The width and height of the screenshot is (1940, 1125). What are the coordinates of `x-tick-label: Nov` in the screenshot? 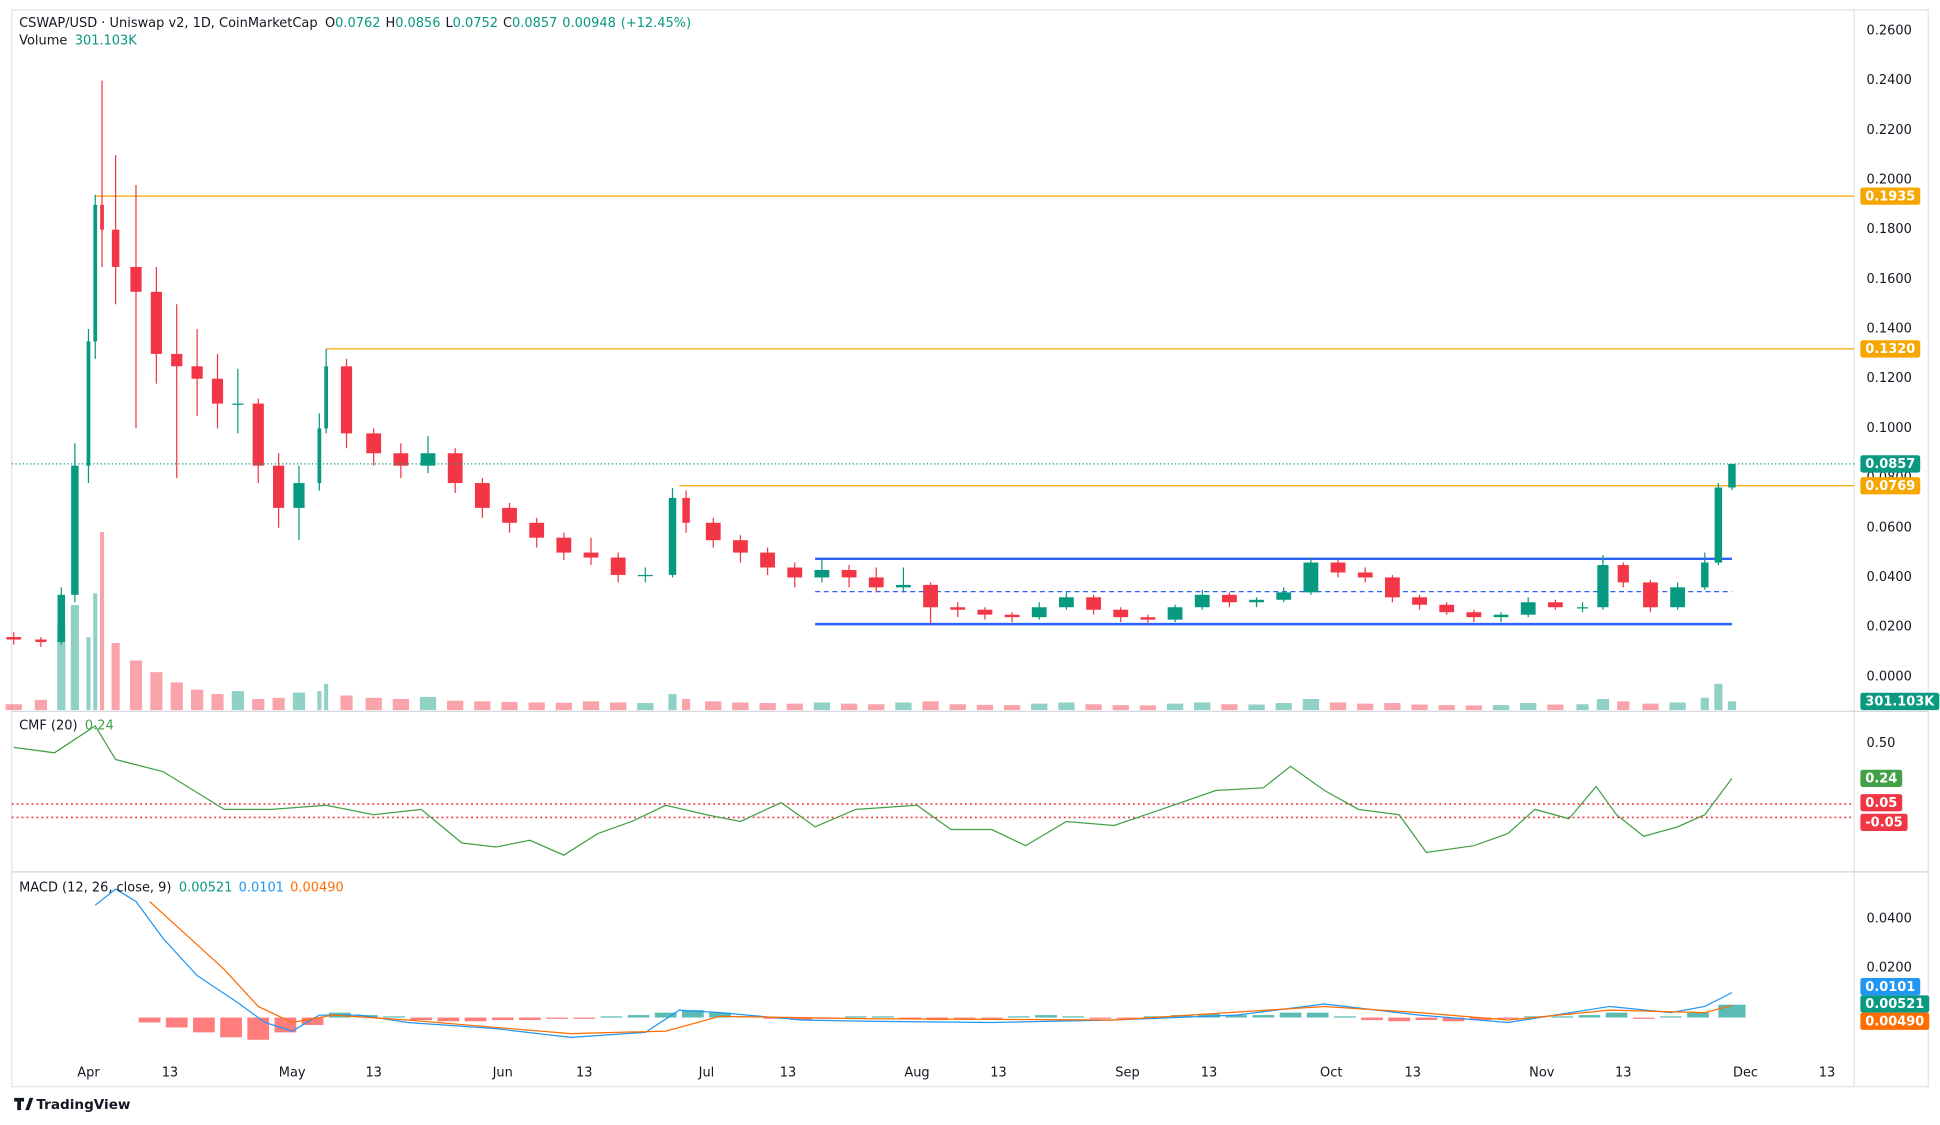 It's located at (1542, 1073).